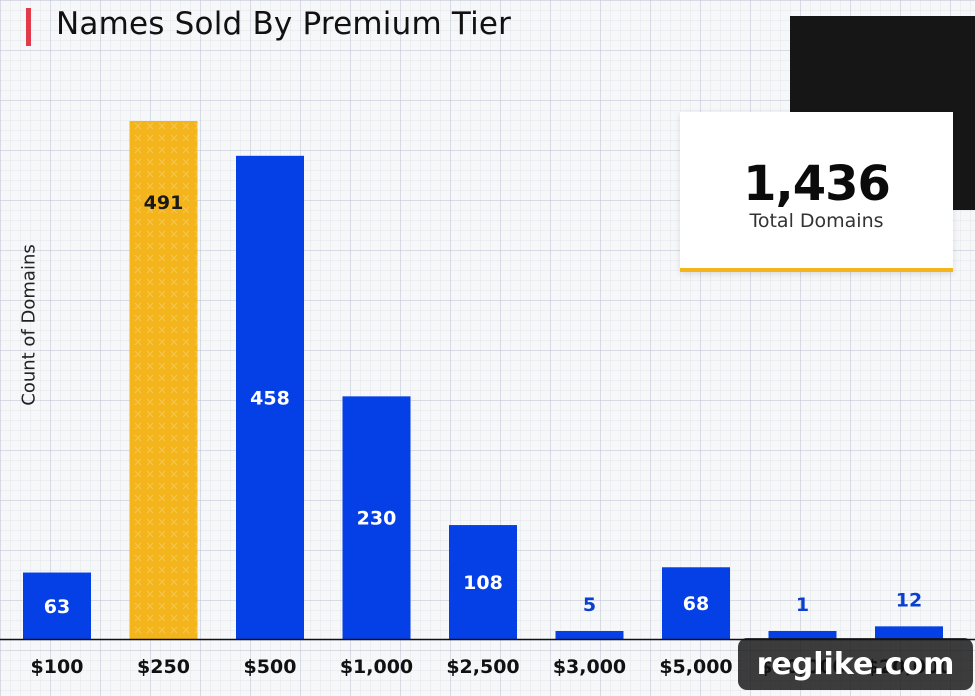 The image size is (975, 696). I want to click on bar-hatch-overlay, so click(163, 380).